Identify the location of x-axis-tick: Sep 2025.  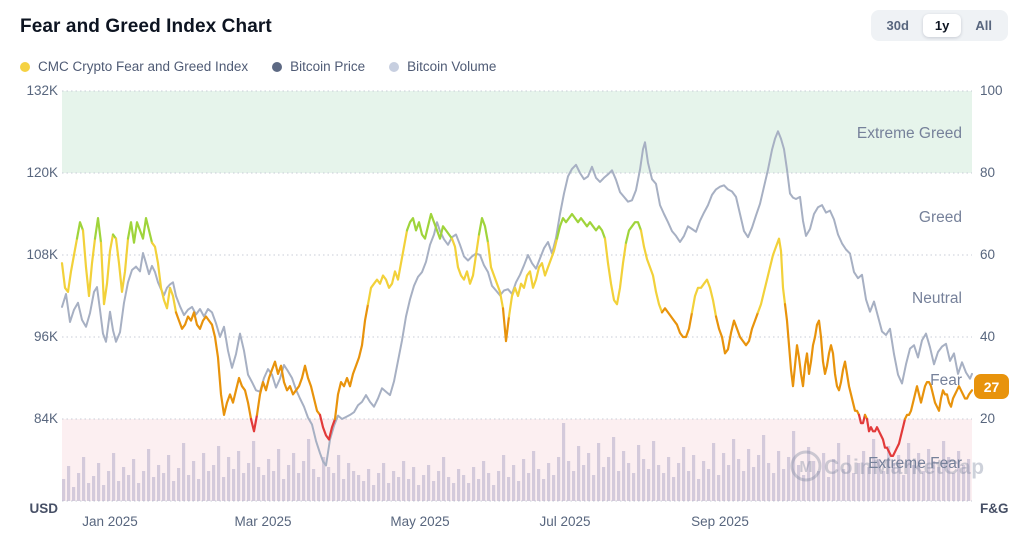
(720, 521).